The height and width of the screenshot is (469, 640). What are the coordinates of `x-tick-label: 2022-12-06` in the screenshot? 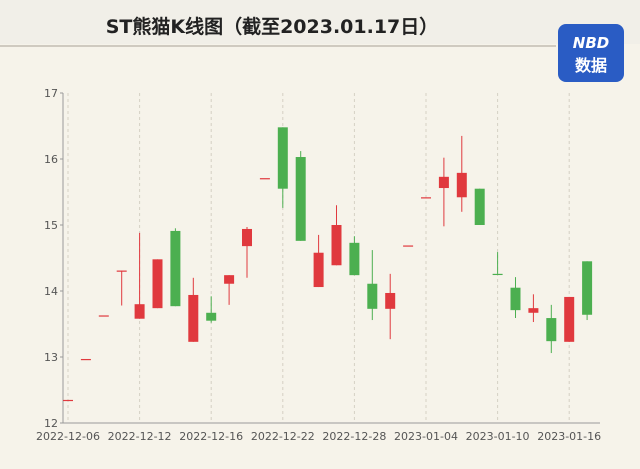 It's located at (68, 436).